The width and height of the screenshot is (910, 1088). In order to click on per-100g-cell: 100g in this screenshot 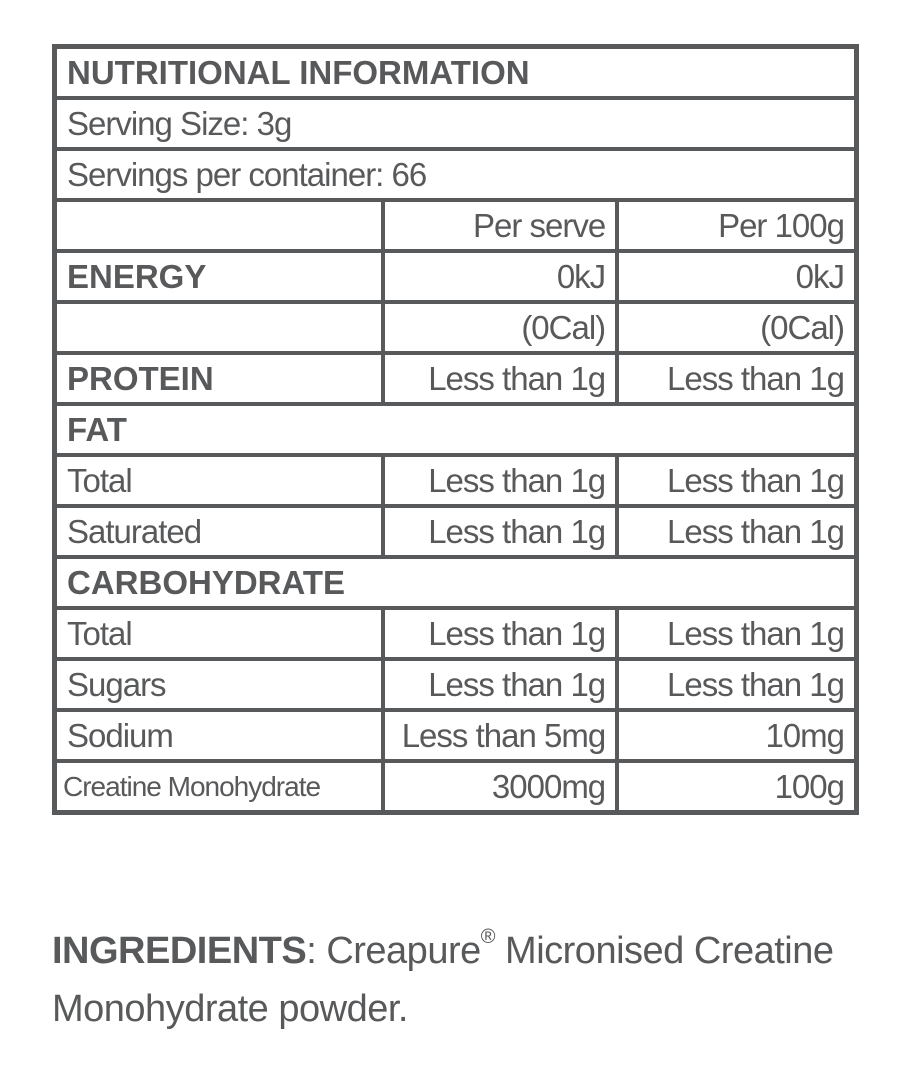, I will do `click(737, 787)`.